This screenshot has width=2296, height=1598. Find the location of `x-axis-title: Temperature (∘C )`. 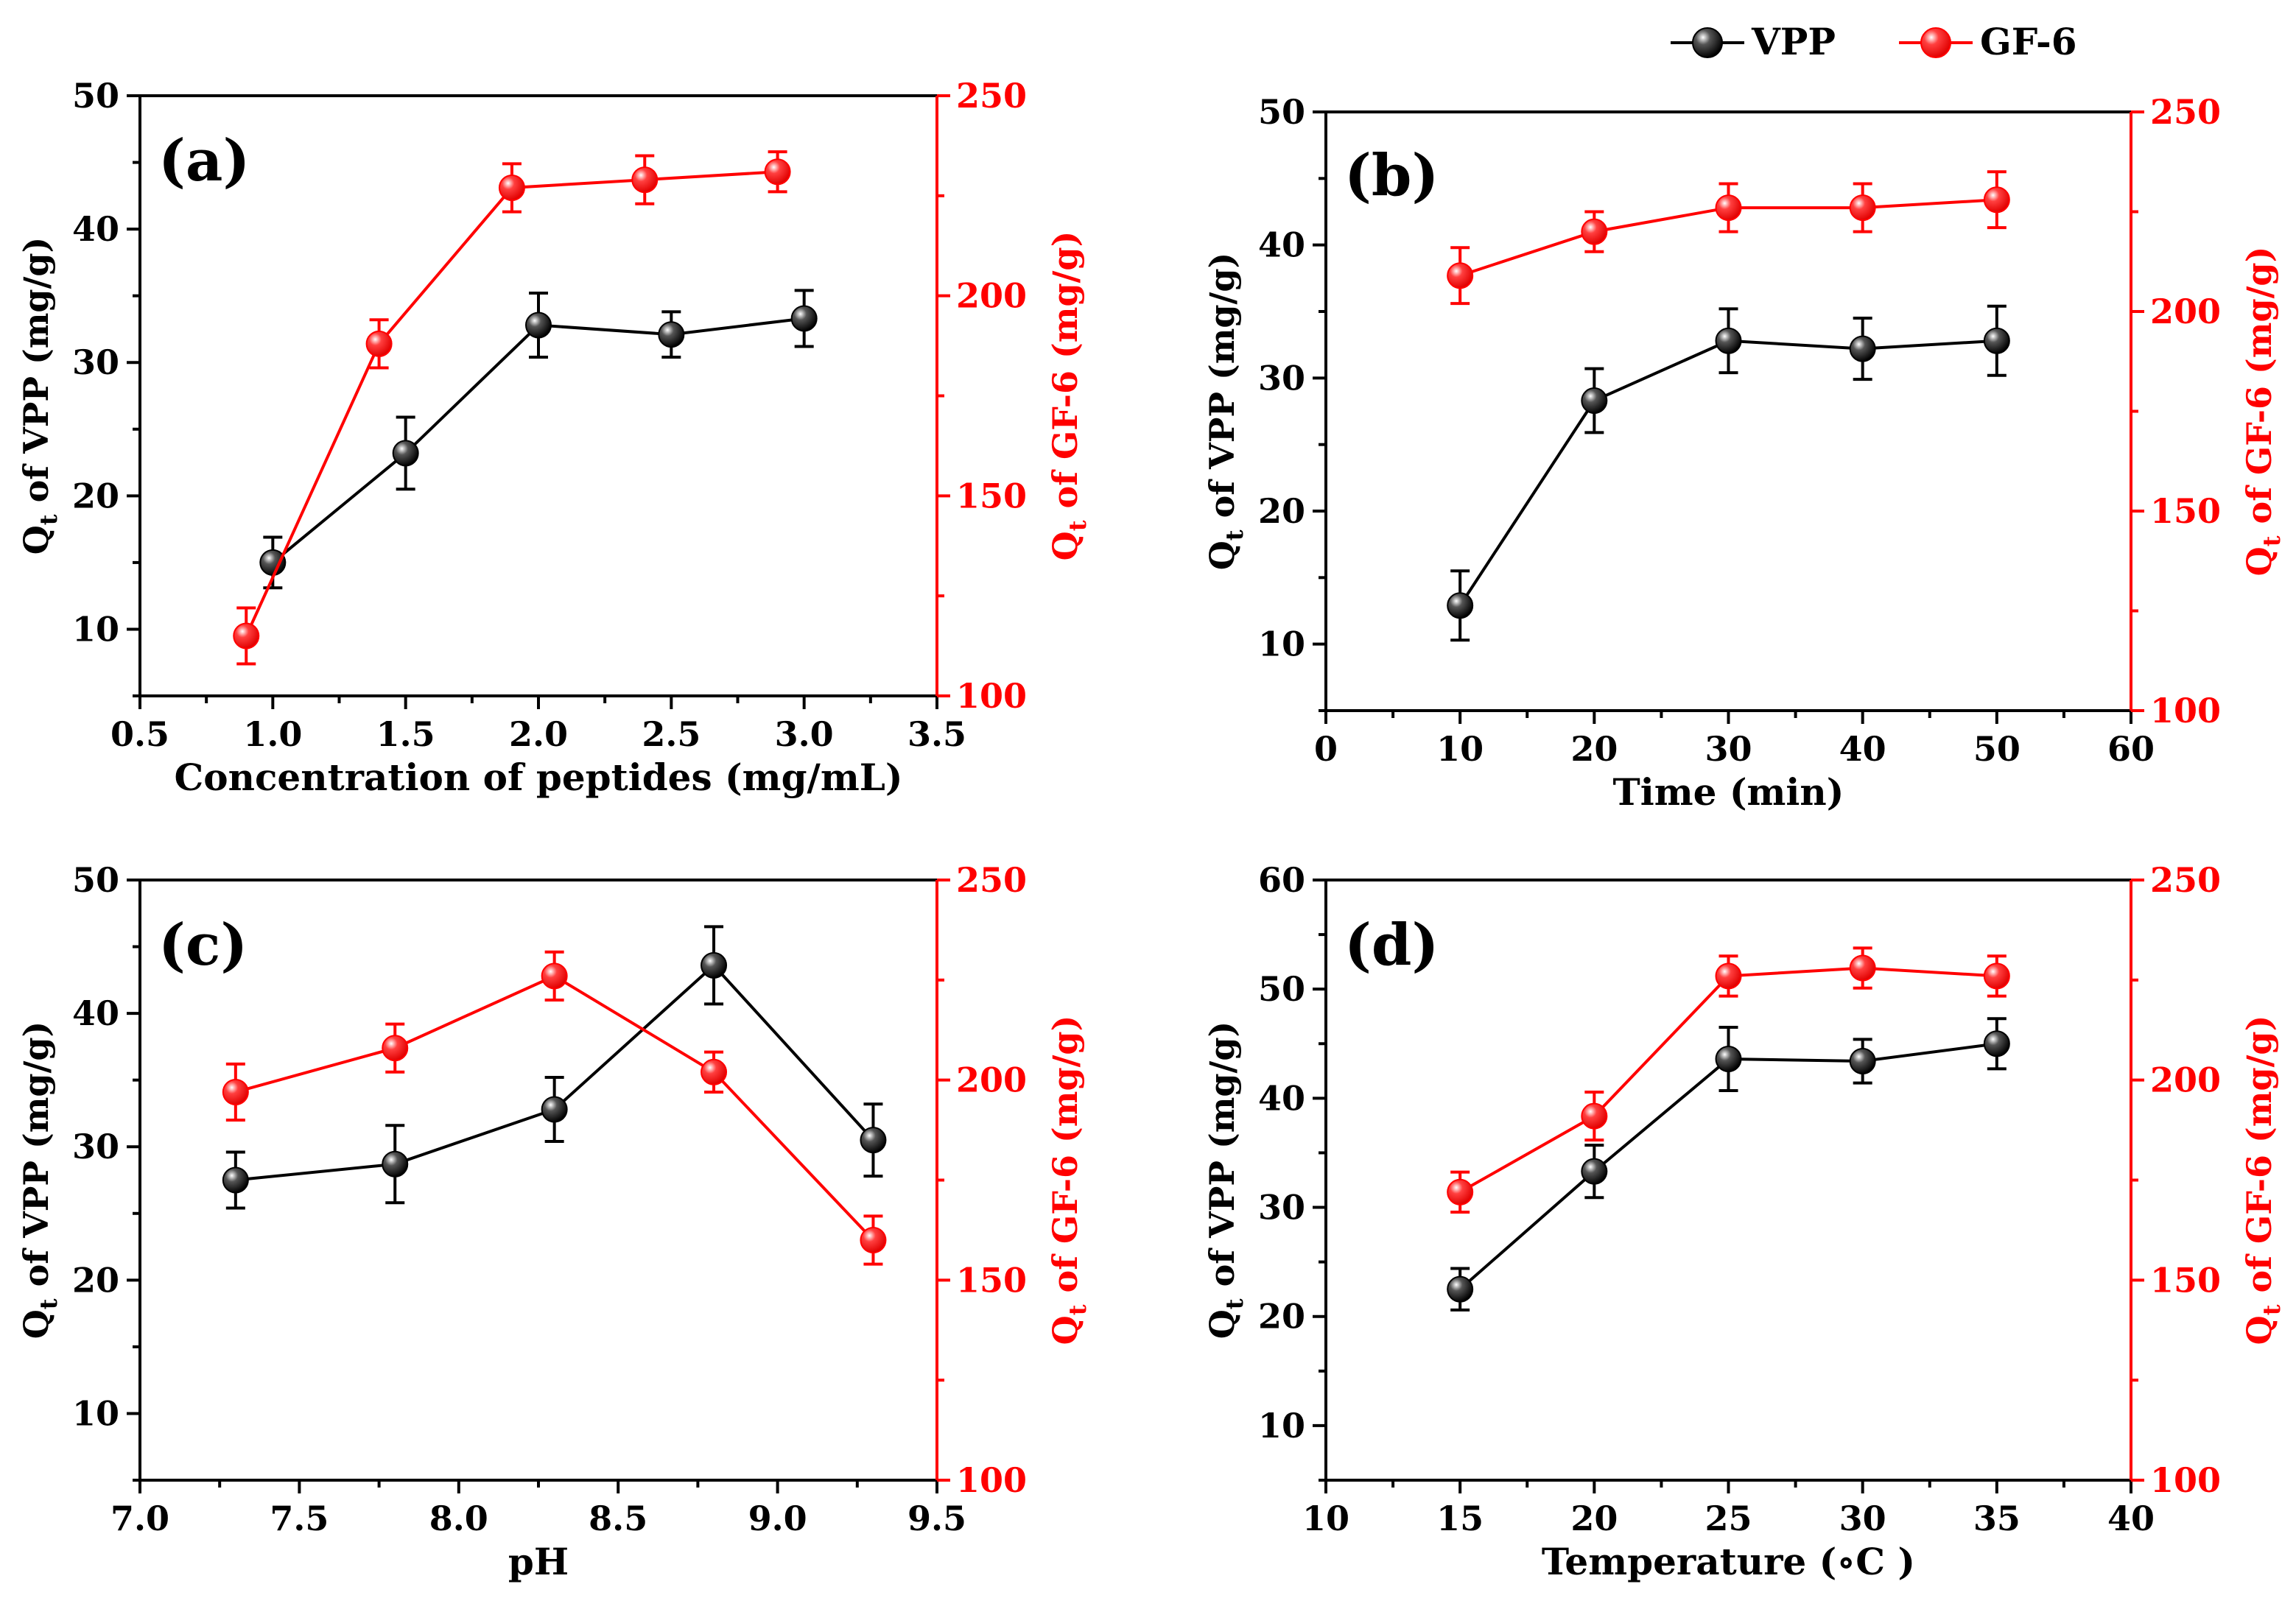

x-axis-title: Temperature (∘C ) is located at coordinates (1728, 1561).